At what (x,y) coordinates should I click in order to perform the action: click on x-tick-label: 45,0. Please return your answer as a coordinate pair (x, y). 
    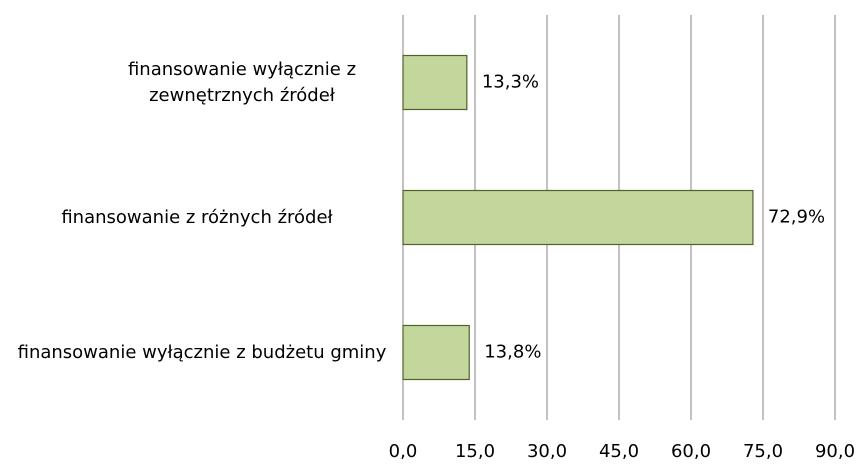
    Looking at the image, I should click on (619, 451).